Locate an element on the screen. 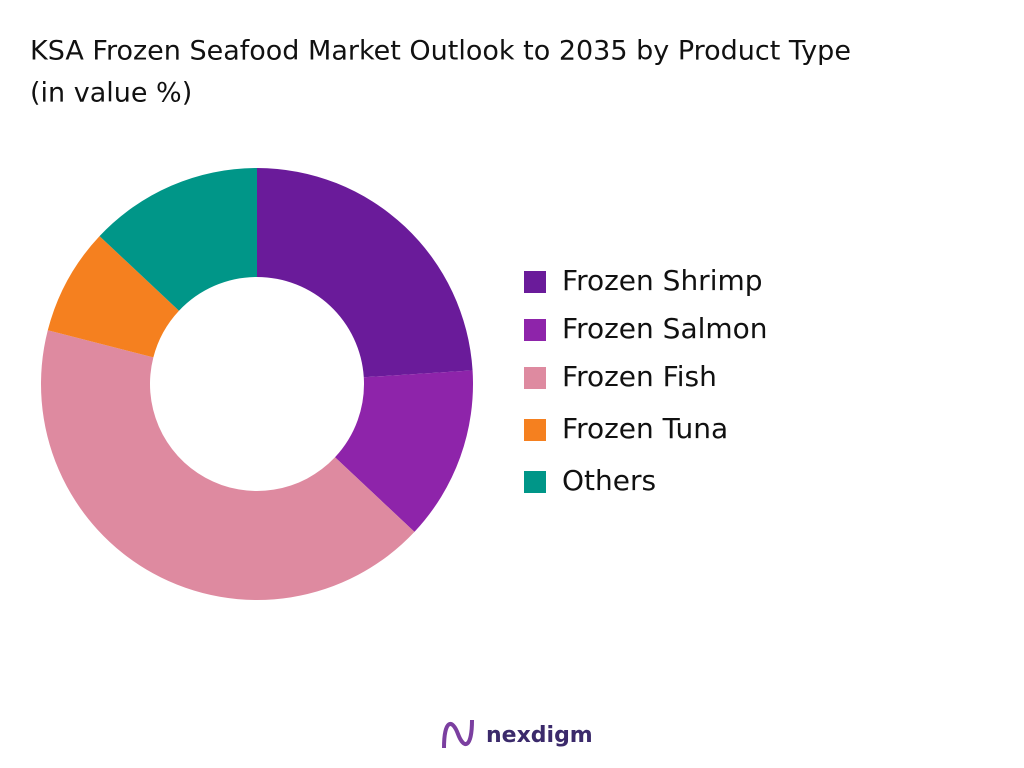  logo-icon is located at coordinates (458, 734).